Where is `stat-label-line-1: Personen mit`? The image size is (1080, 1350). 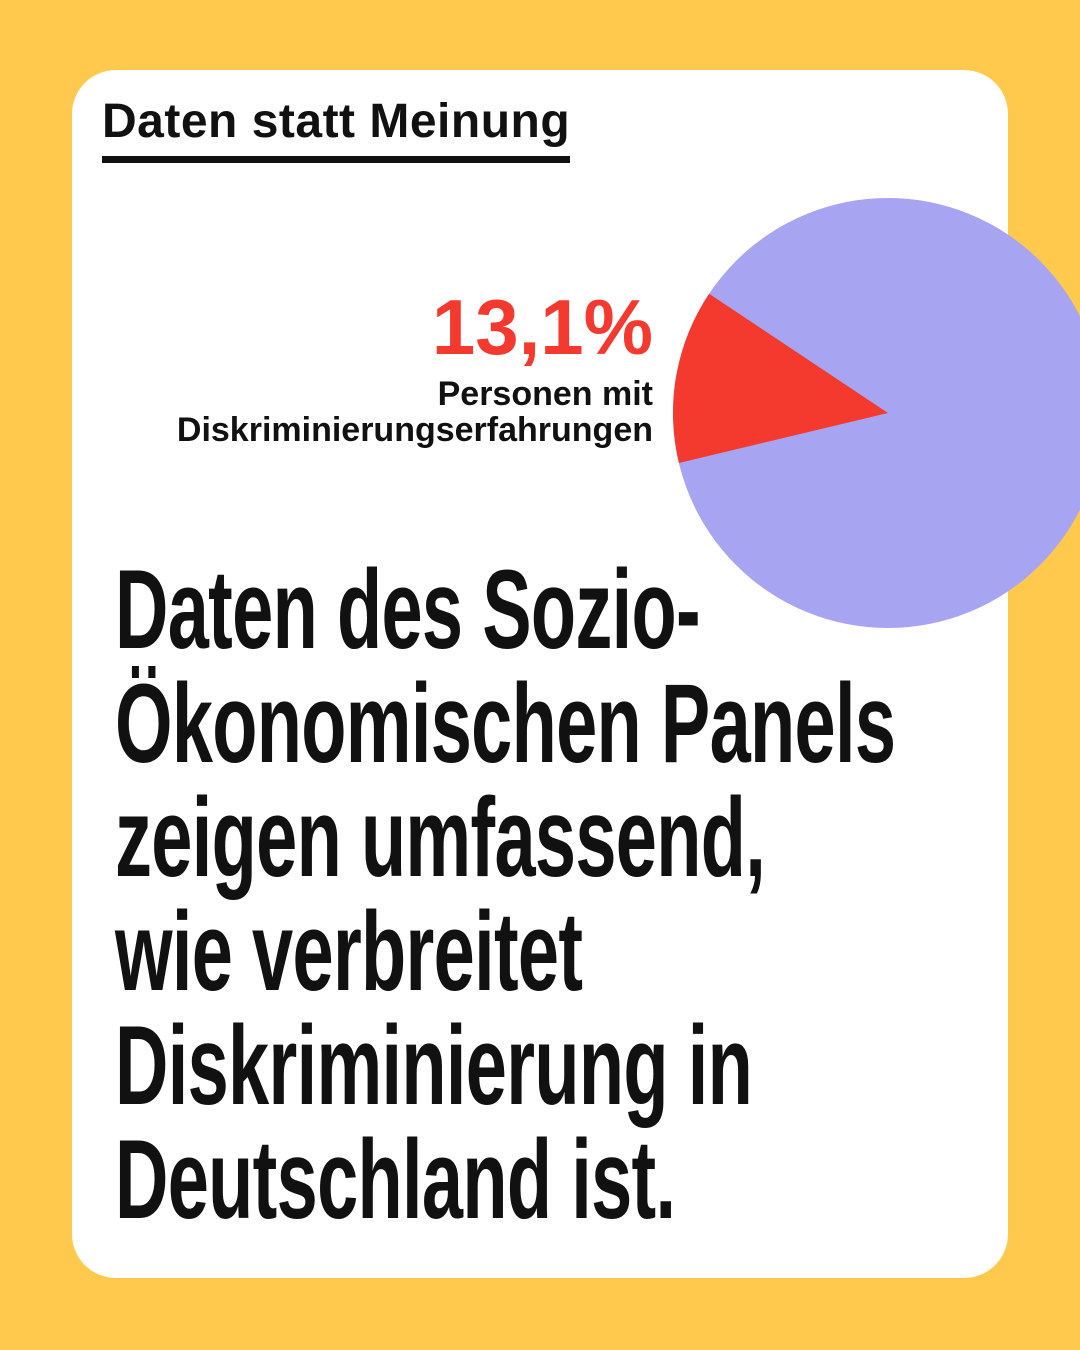 stat-label-line-1: Personen mit is located at coordinates (545, 394).